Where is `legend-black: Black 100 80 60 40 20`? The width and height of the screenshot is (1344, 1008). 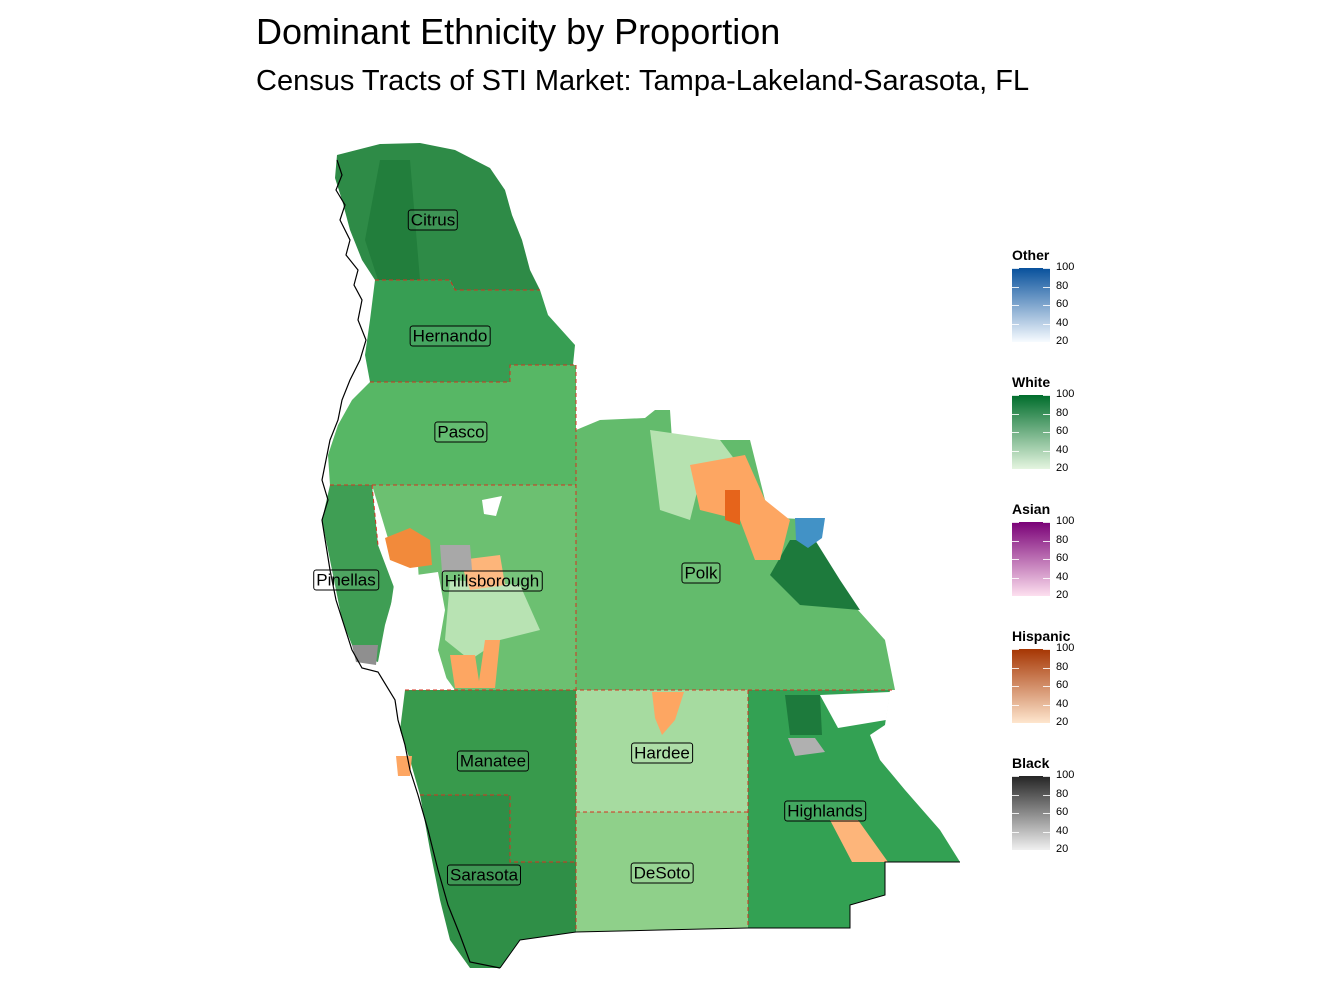 legend-black: Black 100 80 60 40 20 is located at coordinates (1067, 804).